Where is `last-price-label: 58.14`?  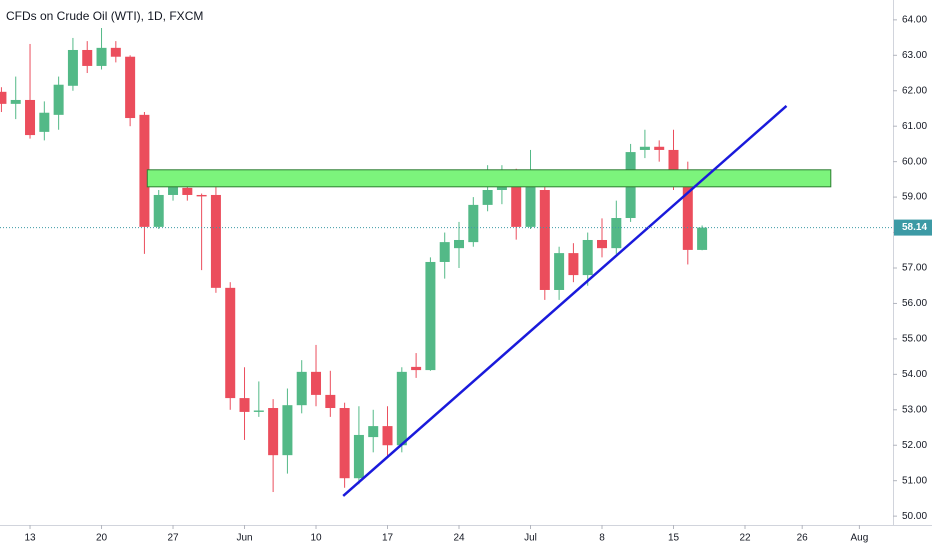 last-price-label: 58.14 is located at coordinates (914, 227).